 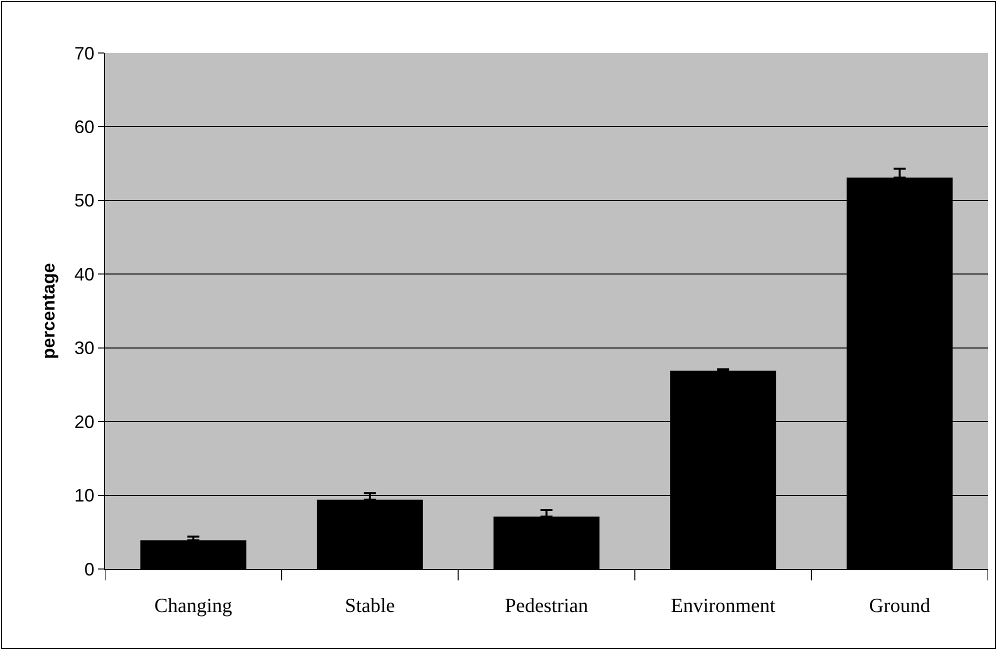 I want to click on y-tick-label: 0, so click(x=89, y=569).